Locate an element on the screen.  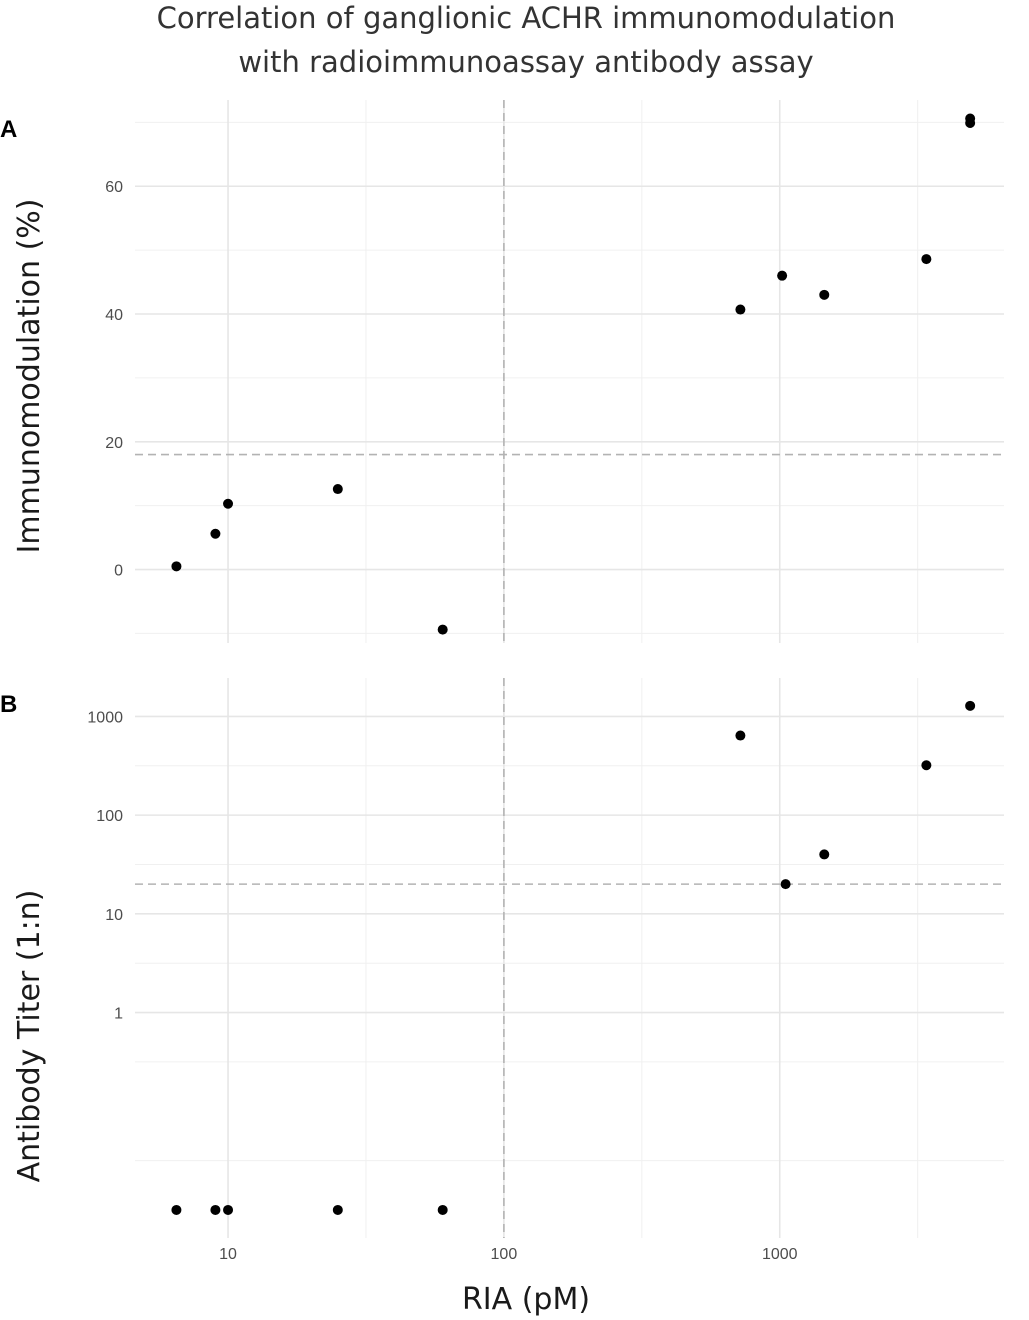
panel-a-y-ticks: 0 20 40 60 is located at coordinates (114, 379).